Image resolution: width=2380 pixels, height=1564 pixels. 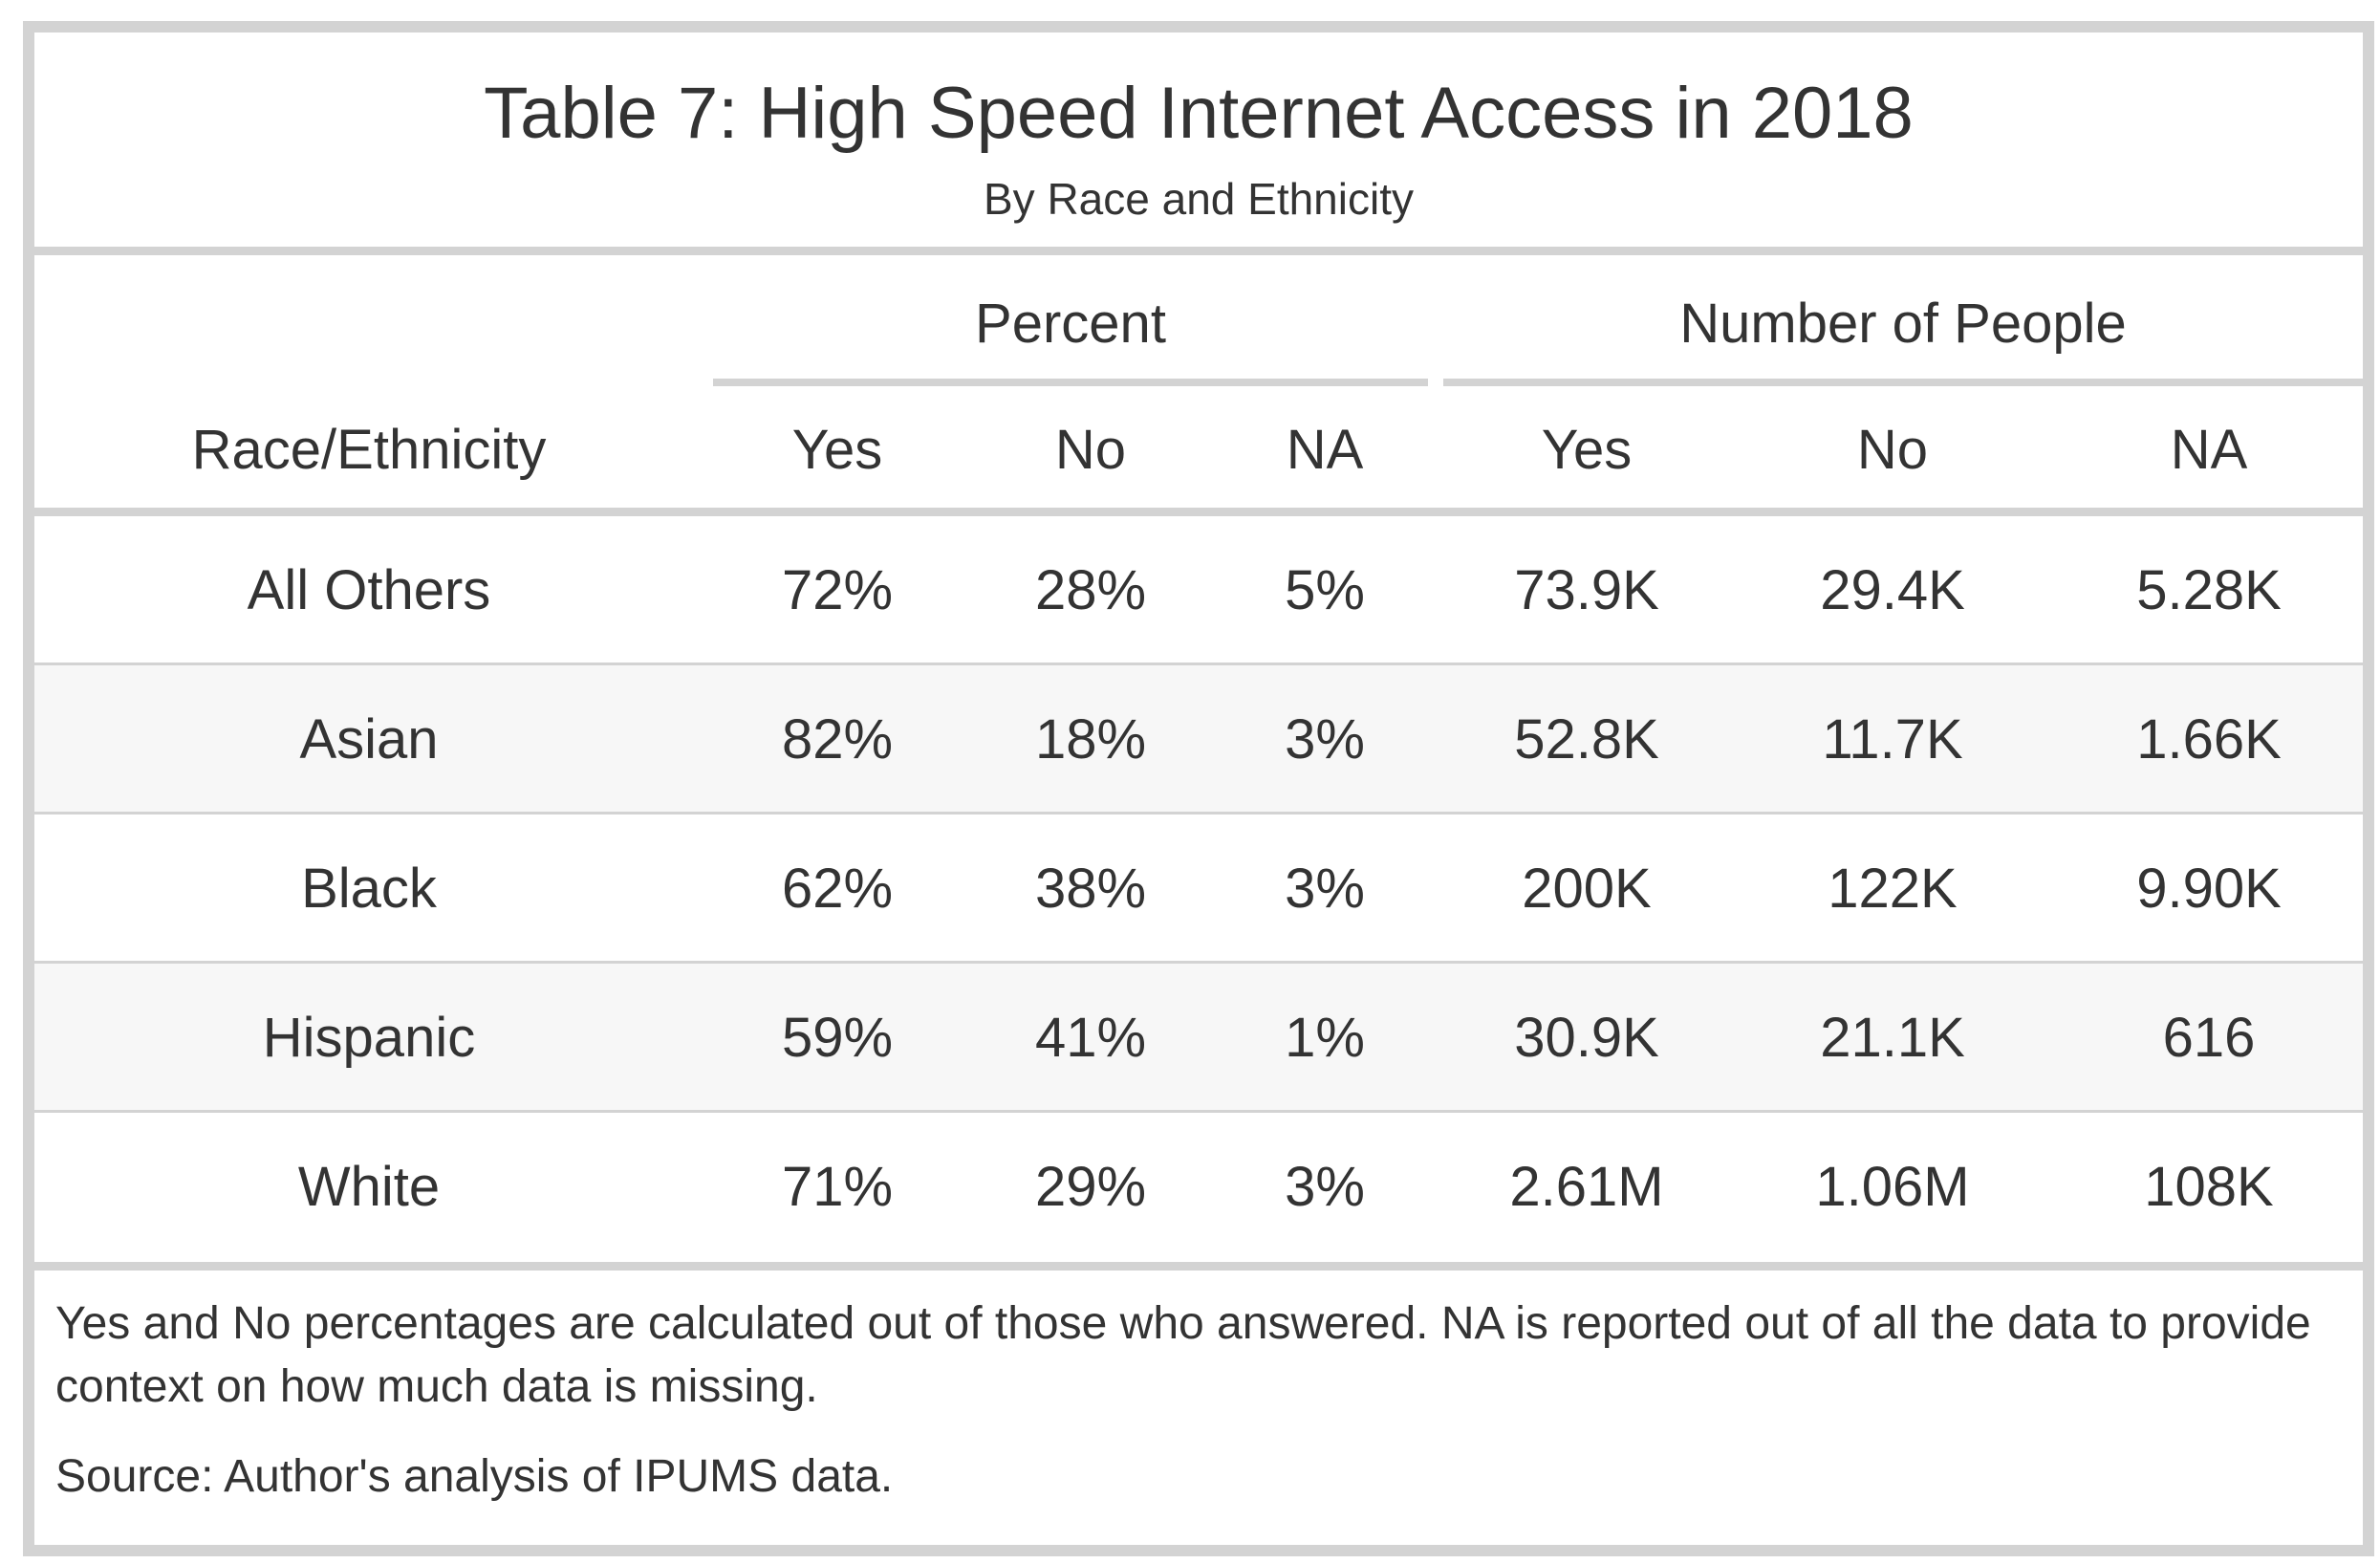 I want to click on cell-percent-no: 41%, so click(x=1090, y=1038).